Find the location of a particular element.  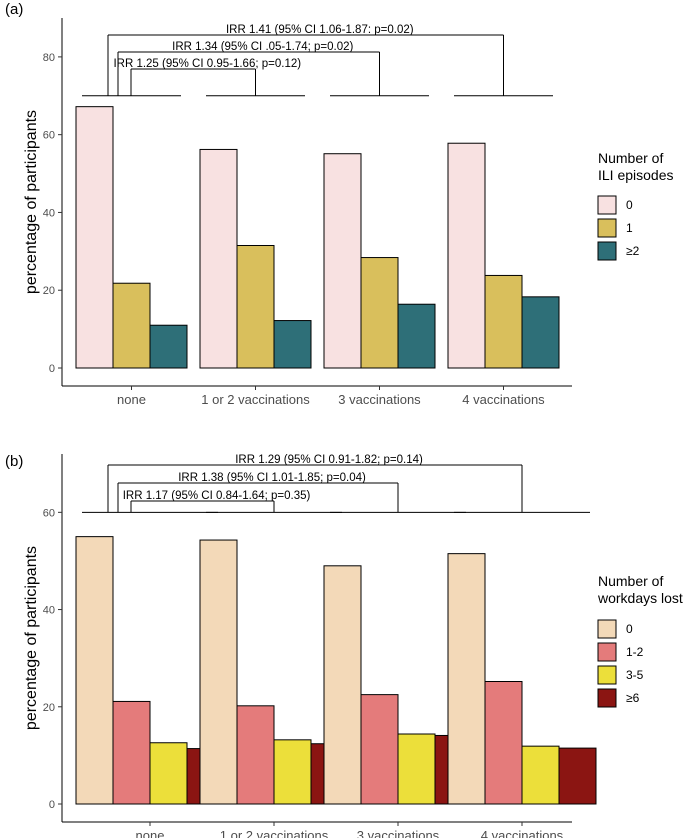

panel-a-x-tick-label: 3 vaccinations is located at coordinates (379, 399).